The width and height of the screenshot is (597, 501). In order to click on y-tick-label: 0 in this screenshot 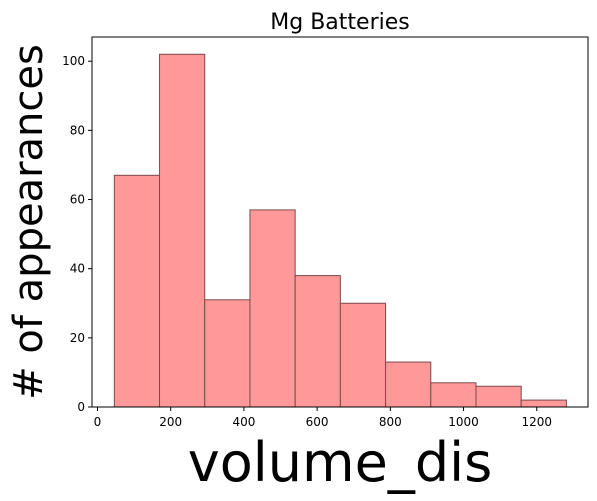, I will do `click(81, 407)`.